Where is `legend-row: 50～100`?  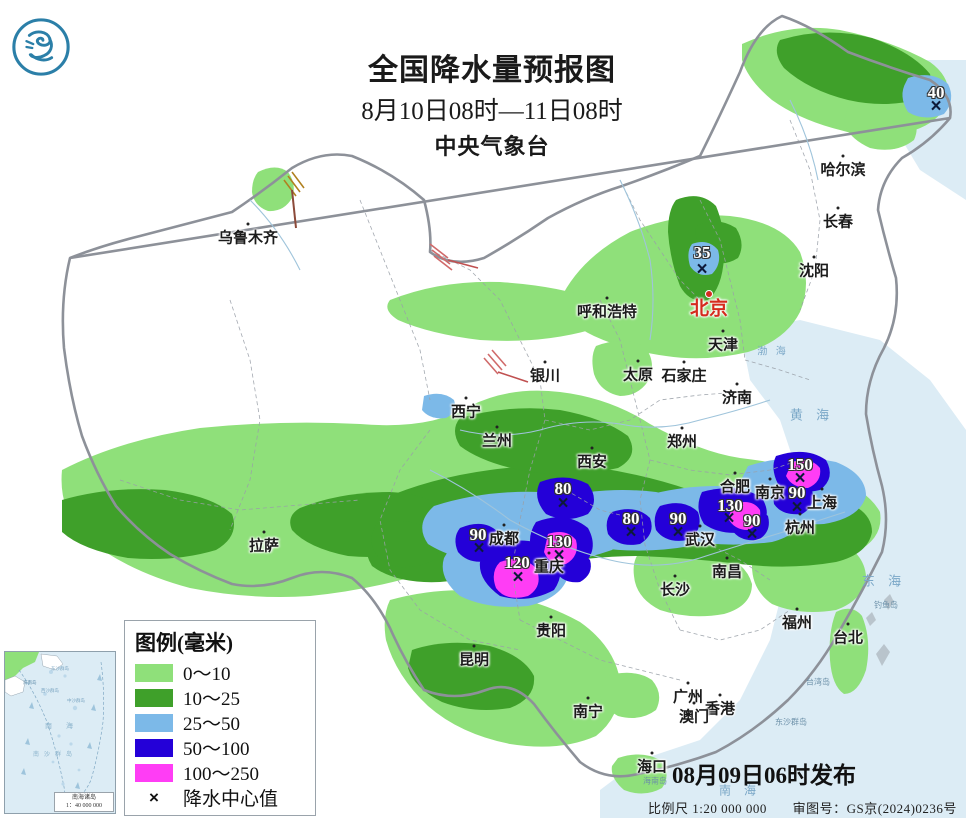
legend-row: 50～100 is located at coordinates (221, 747).